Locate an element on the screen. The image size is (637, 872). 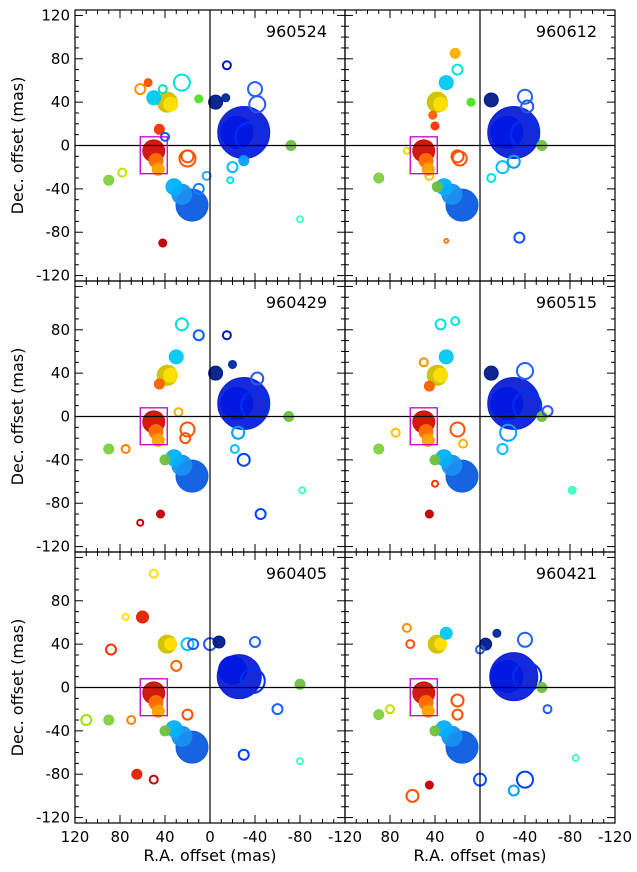
x-tick-label: -40 is located at coordinates (255, 837).